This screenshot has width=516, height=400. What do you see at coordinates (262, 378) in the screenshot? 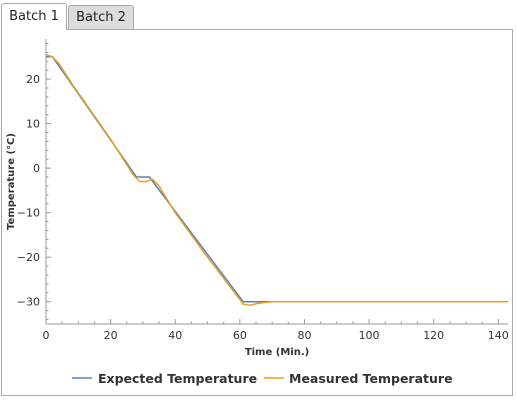
I see `chart-legend: Expected Temperature Measured Temperature` at bounding box center [262, 378].